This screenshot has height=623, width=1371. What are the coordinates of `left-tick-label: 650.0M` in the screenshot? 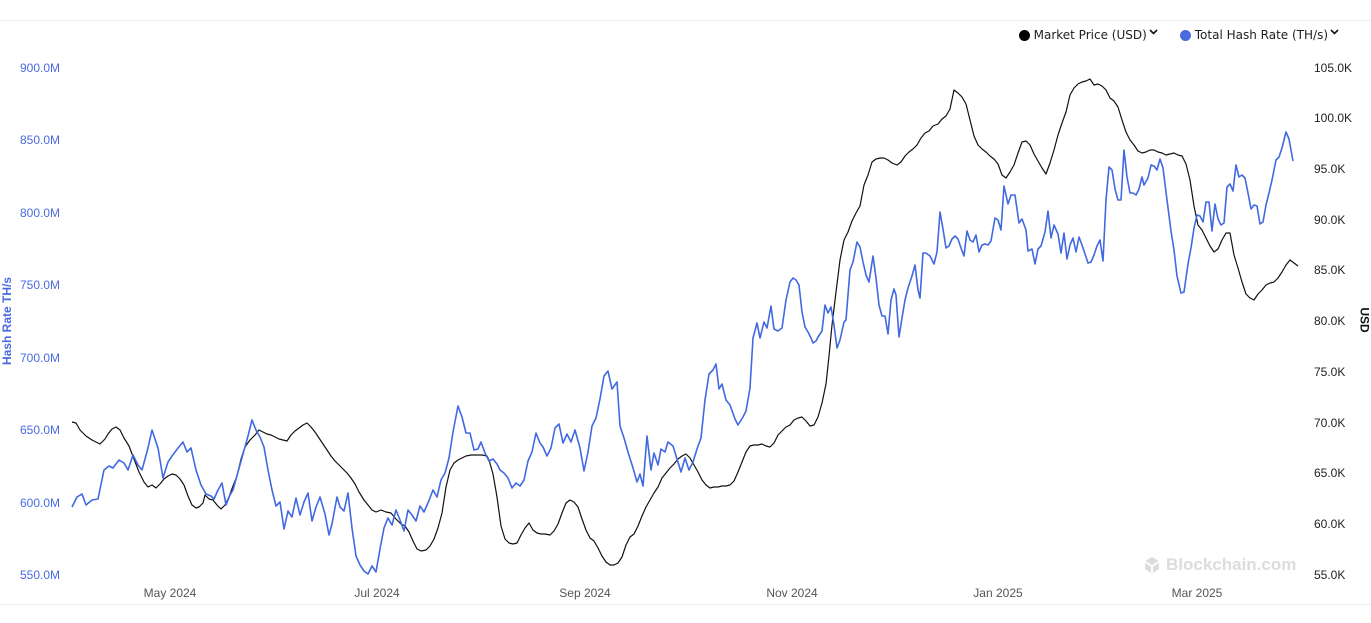 It's located at (40, 430).